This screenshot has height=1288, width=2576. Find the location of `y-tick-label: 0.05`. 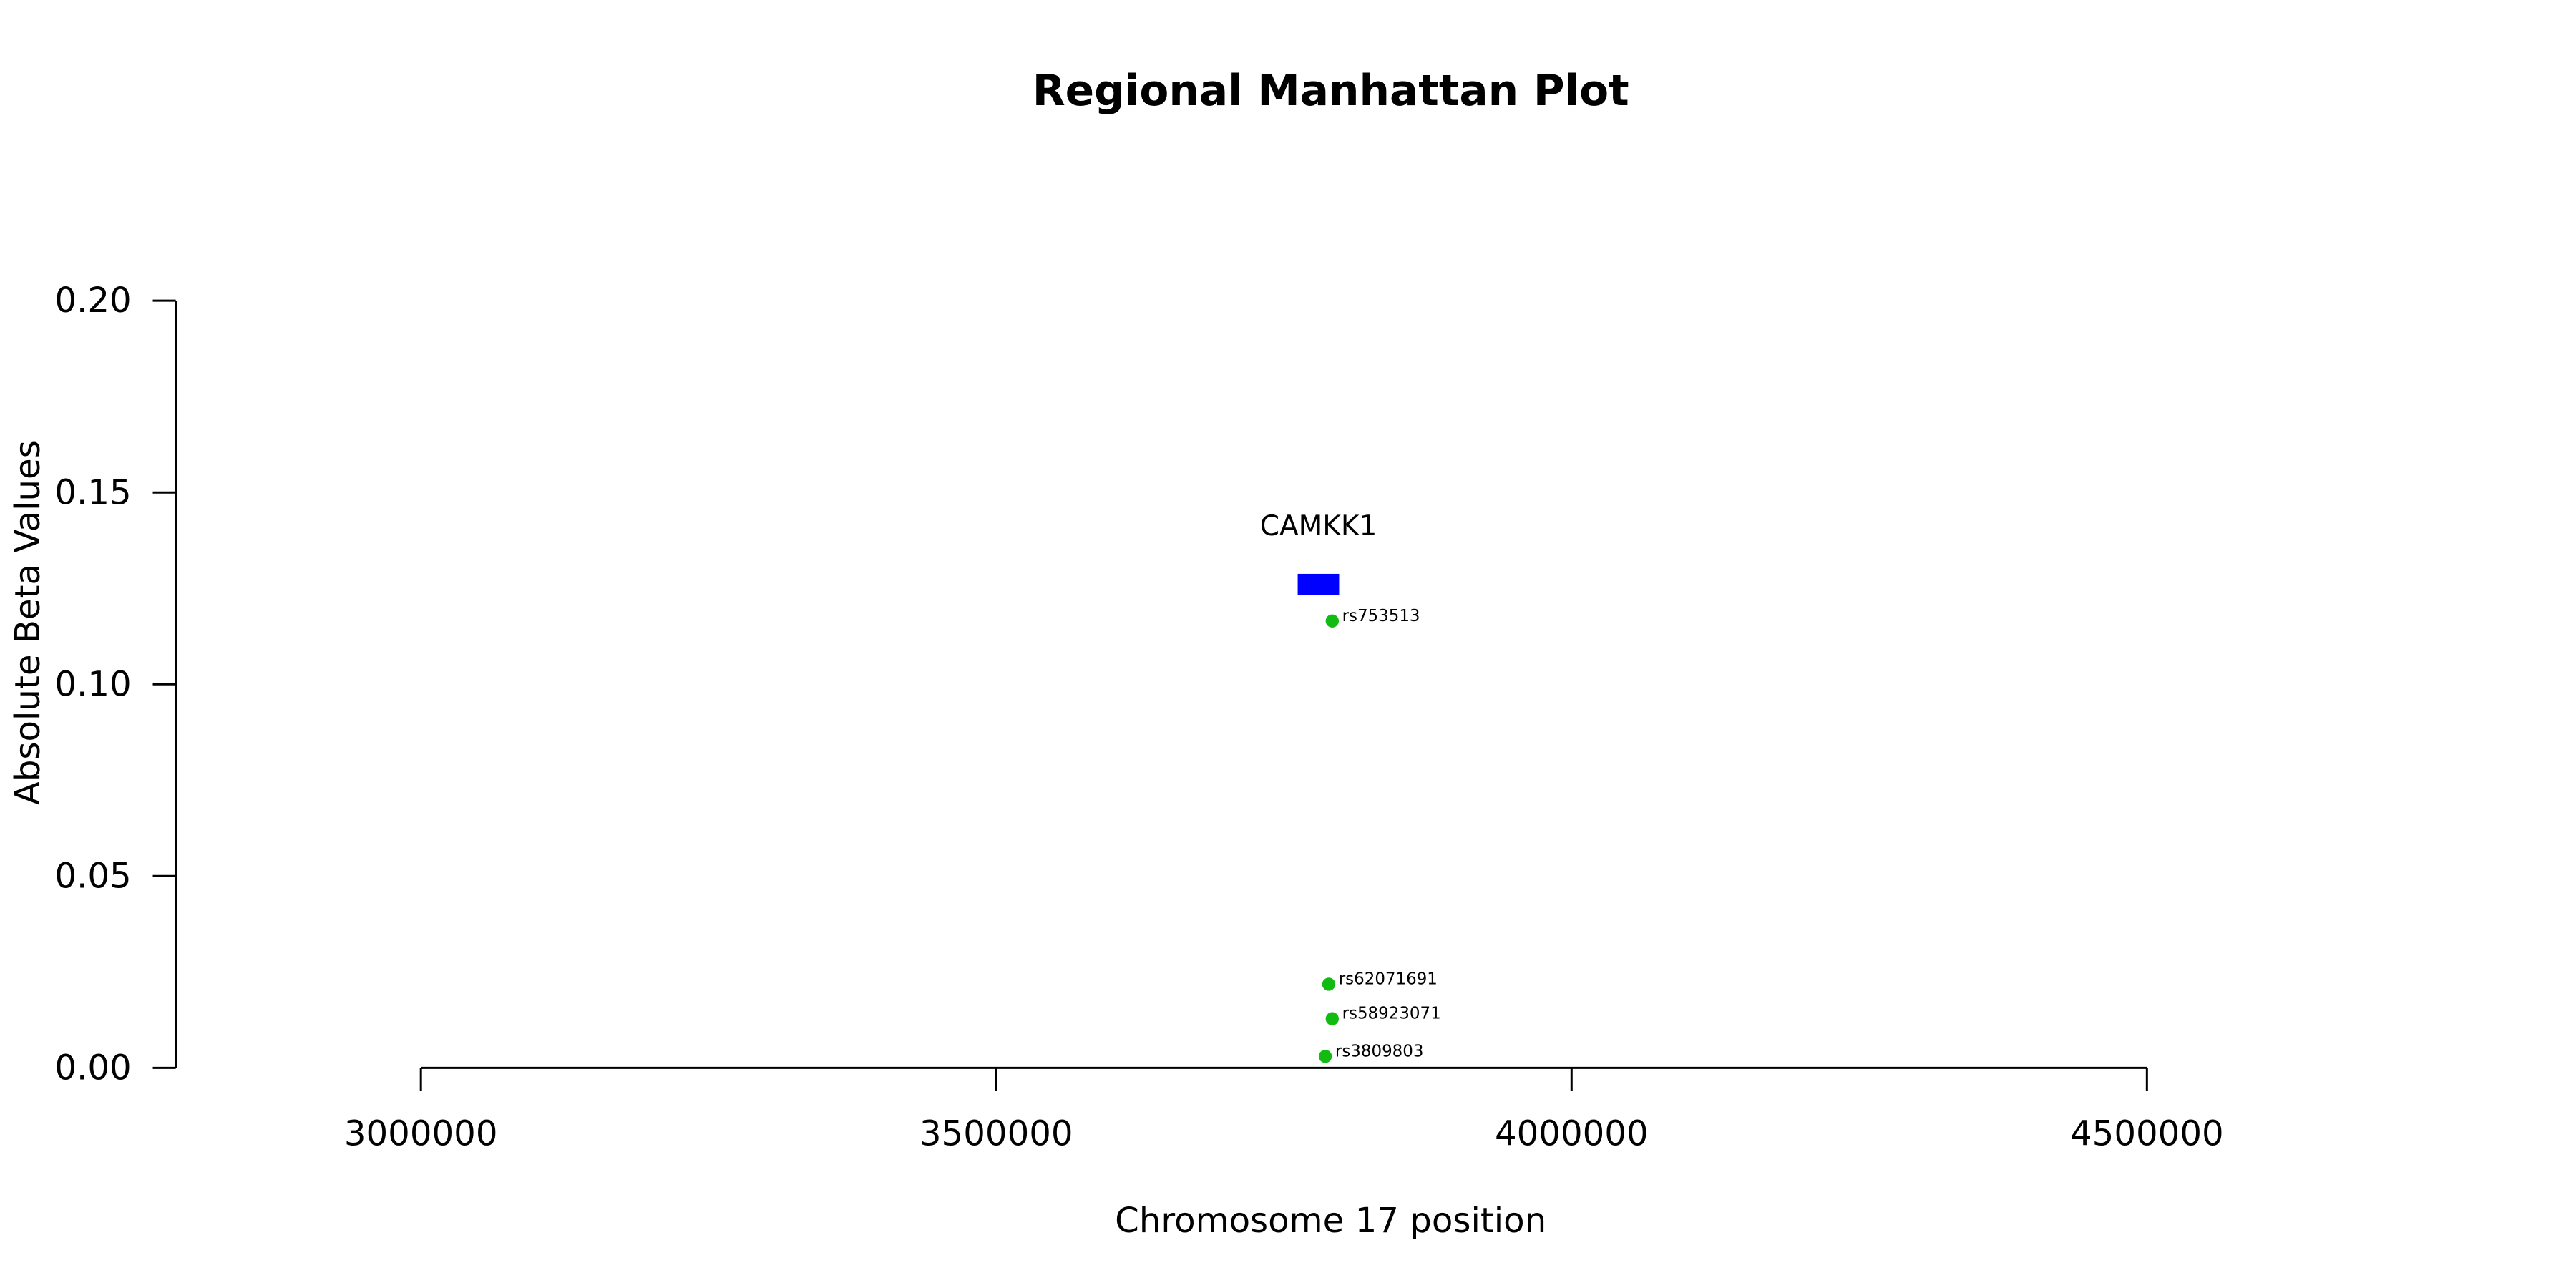

y-tick-label: 0.05 is located at coordinates (92, 876).